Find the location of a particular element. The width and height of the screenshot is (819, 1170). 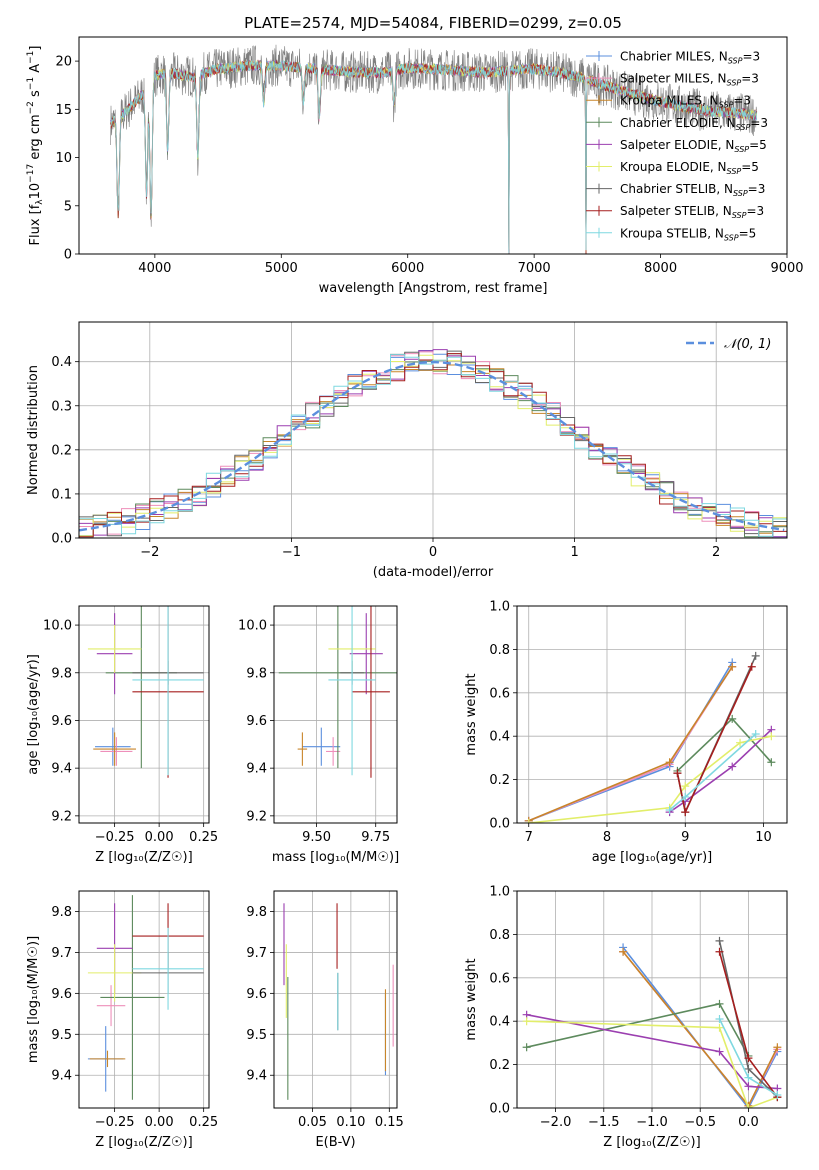

x-axis-label: (data-model)/error is located at coordinates (433, 572).